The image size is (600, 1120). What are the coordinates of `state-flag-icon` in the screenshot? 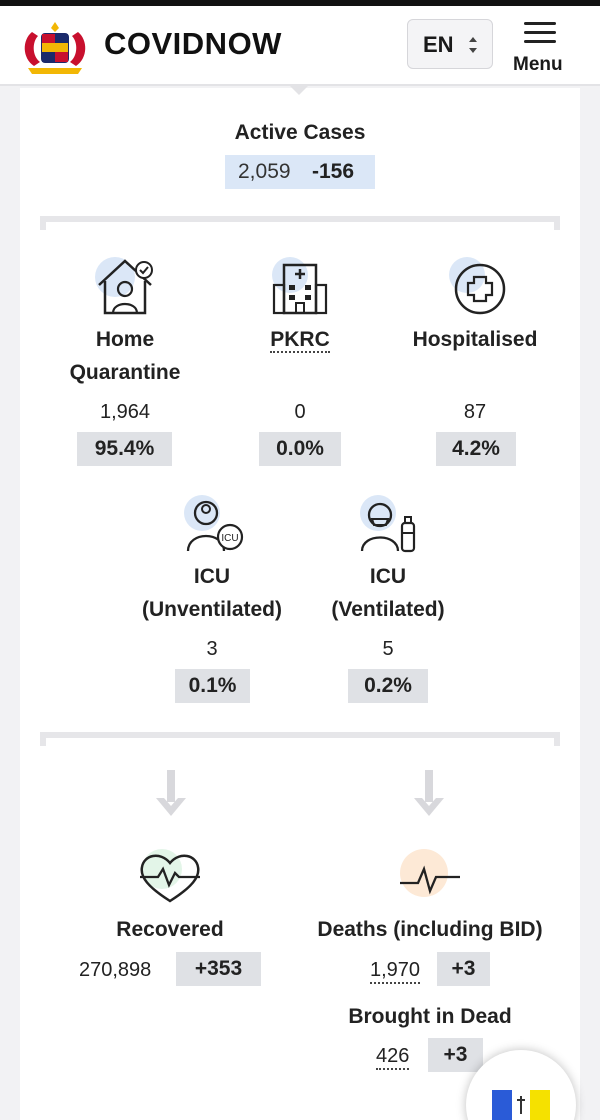 It's located at (521, 1105).